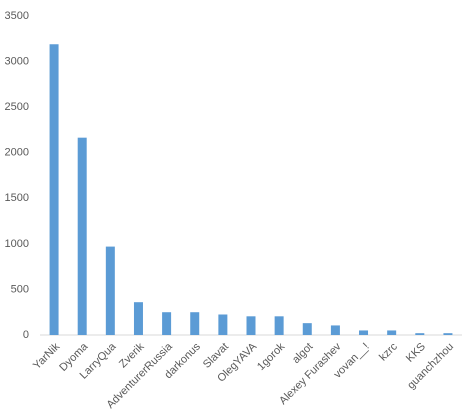 The width and height of the screenshot is (469, 420). Describe the element at coordinates (17, 244) in the screenshot. I see `y-tick-label: 1000` at that location.